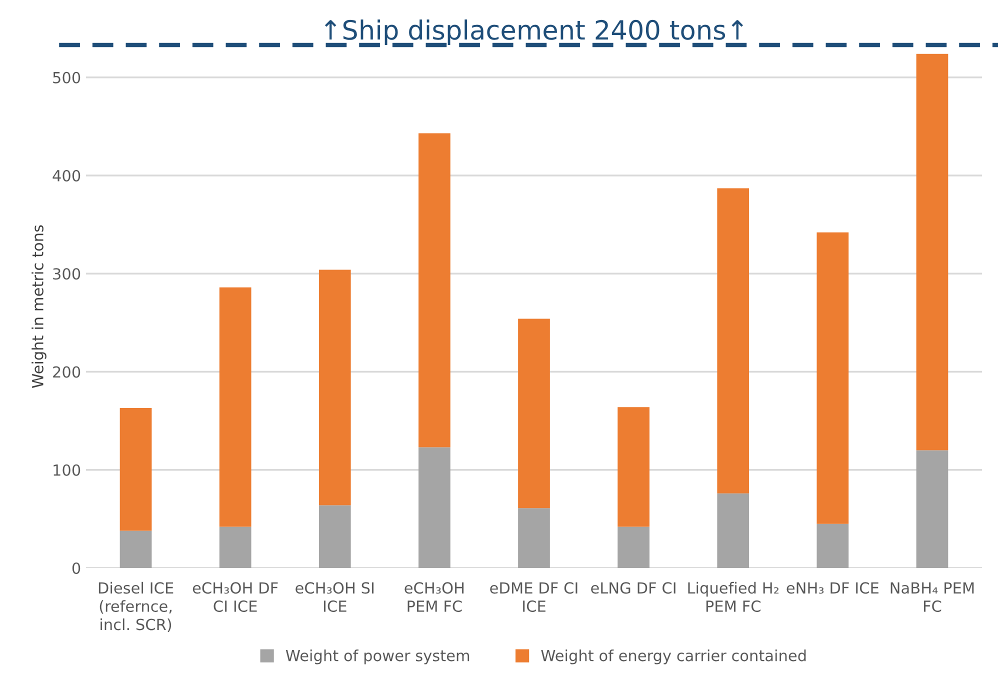  Describe the element at coordinates (378, 657) in the screenshot. I see `legend-label: Weight of power system` at that location.